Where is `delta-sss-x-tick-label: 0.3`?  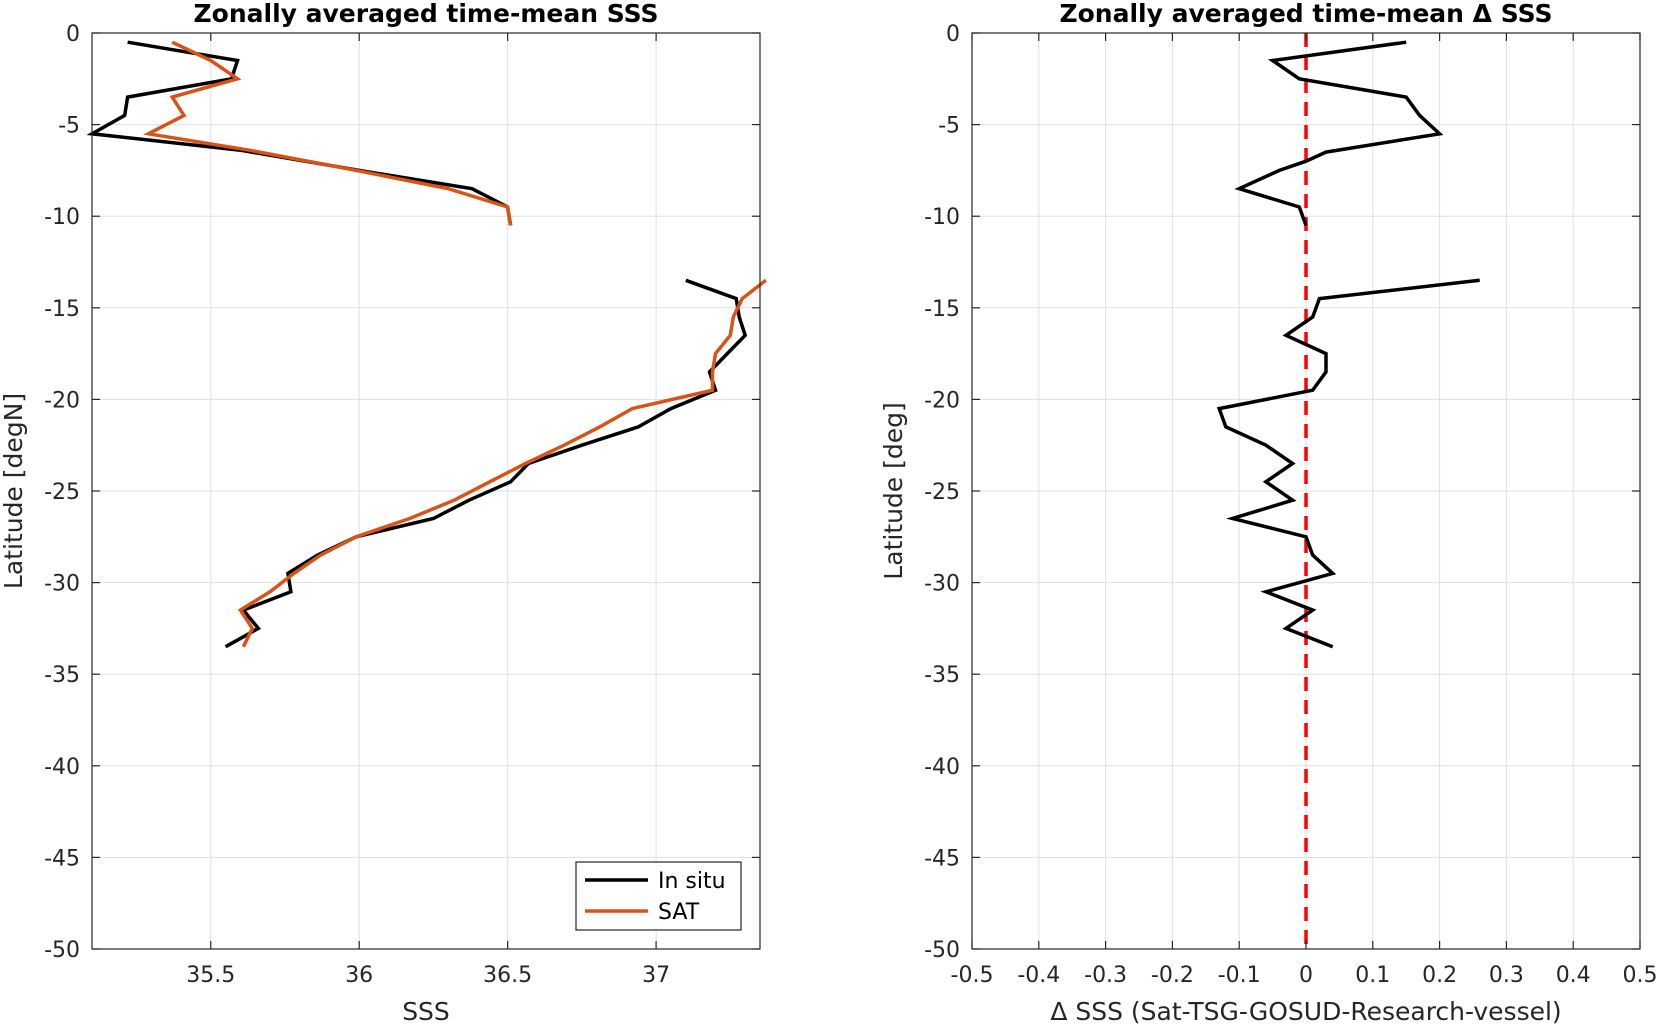
delta-sss-x-tick-label: 0.3 is located at coordinates (1506, 975).